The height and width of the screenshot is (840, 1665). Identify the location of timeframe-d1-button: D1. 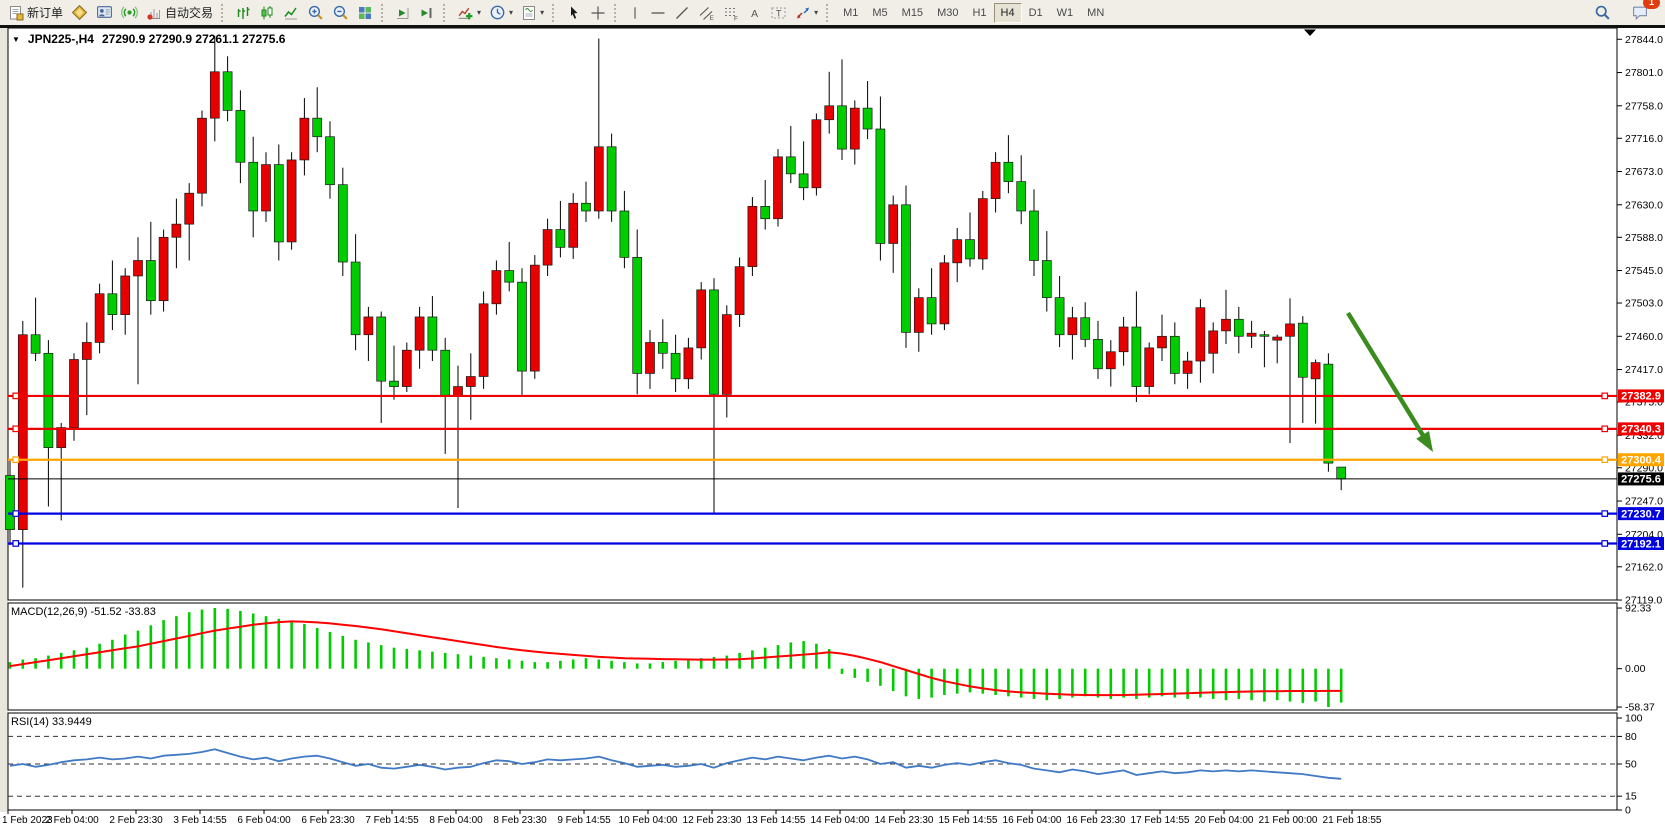
(1036, 13).